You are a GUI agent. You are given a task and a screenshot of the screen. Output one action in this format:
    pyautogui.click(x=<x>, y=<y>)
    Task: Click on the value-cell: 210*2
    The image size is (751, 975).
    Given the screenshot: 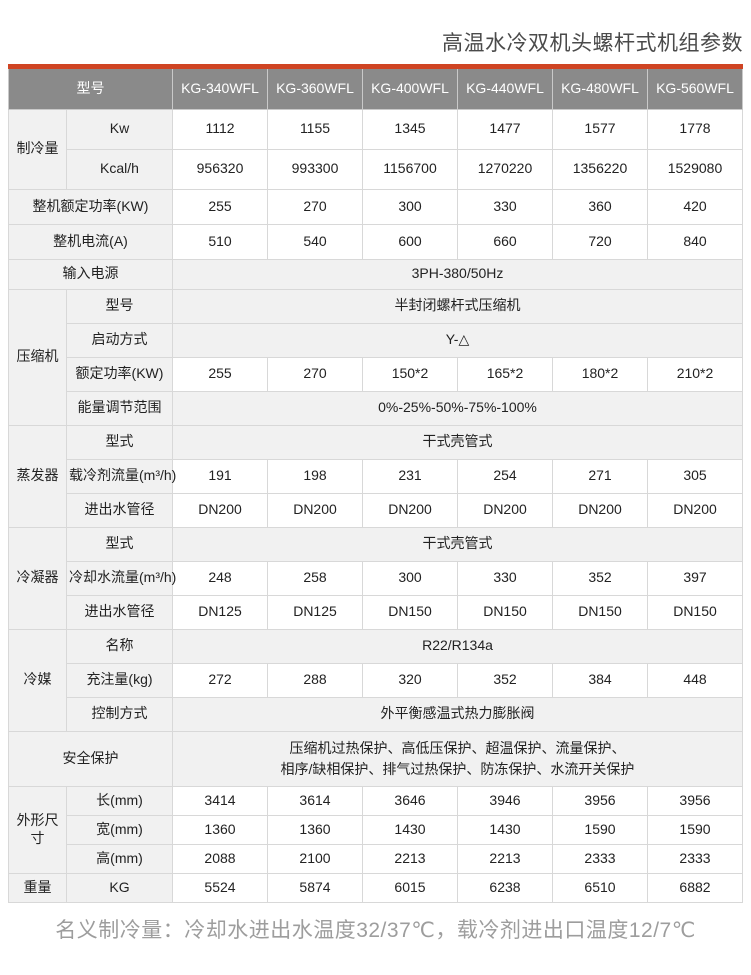 What is the action you would take?
    pyautogui.click(x=695, y=374)
    